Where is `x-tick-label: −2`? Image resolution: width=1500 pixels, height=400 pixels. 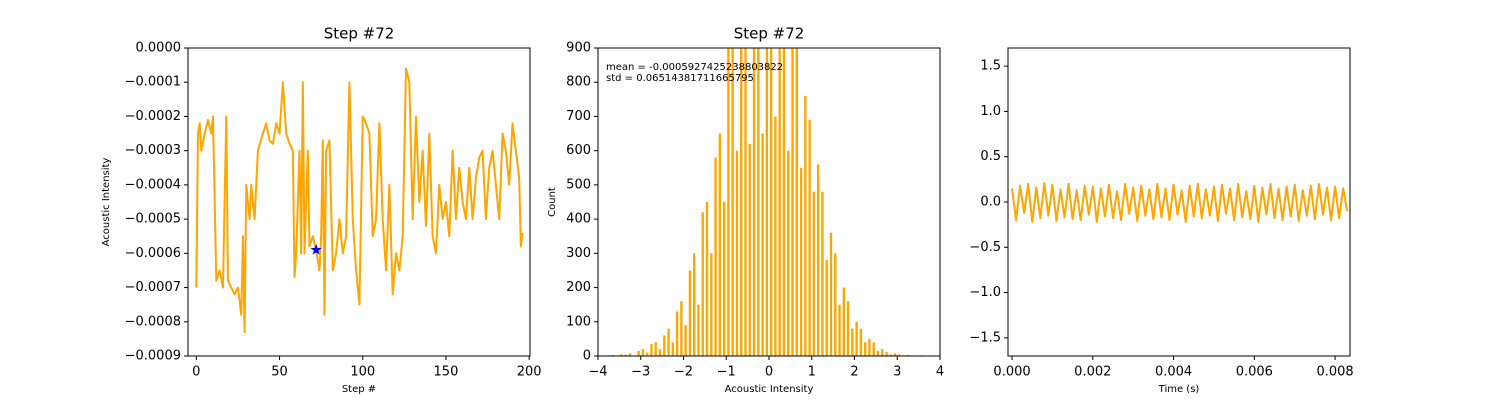 x-tick-label: −2 is located at coordinates (683, 372).